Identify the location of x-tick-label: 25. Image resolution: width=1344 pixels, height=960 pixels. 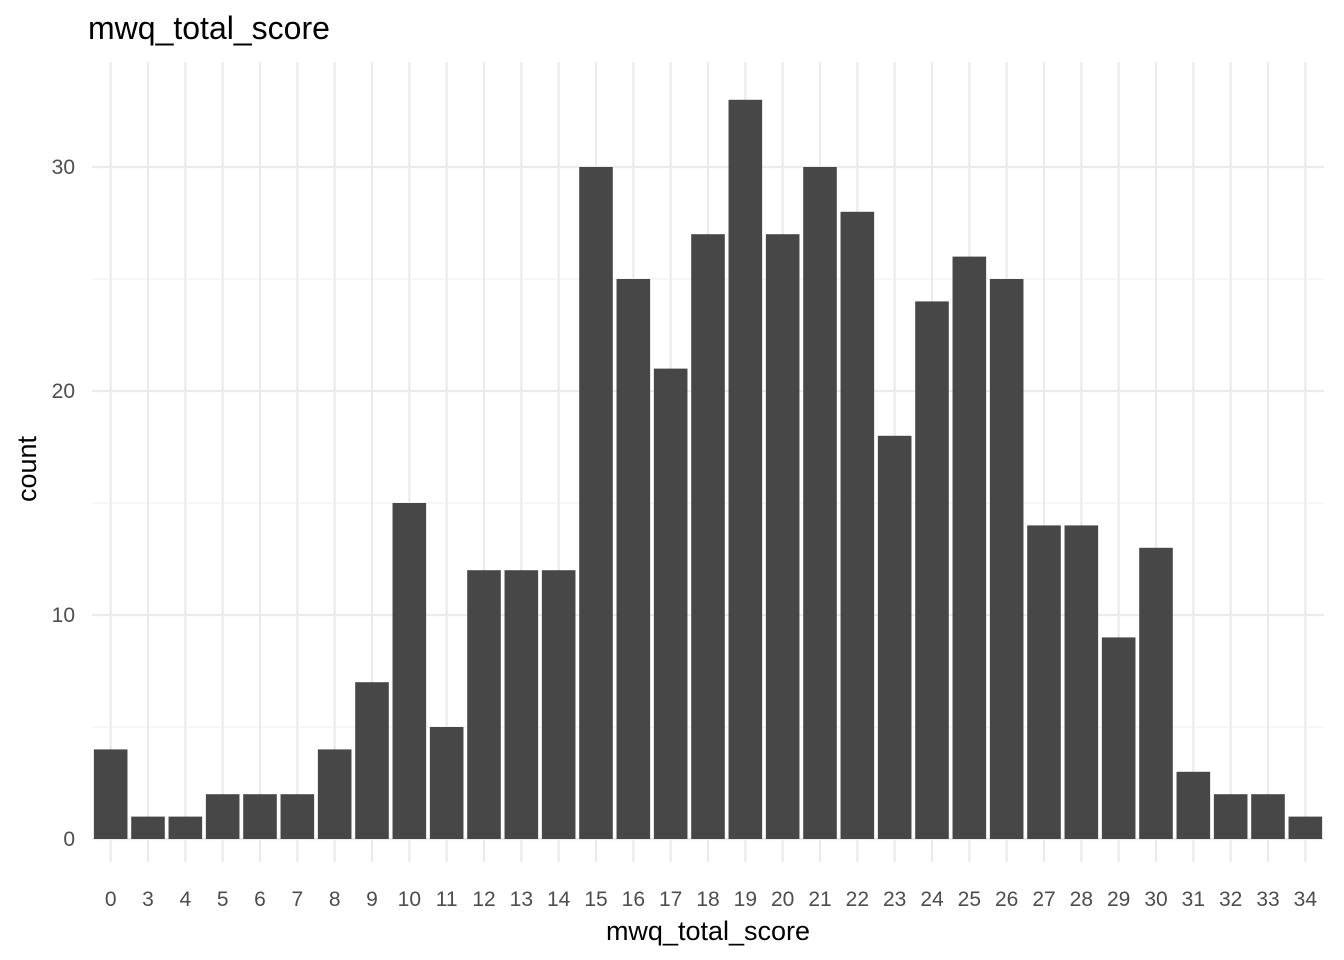
(969, 899).